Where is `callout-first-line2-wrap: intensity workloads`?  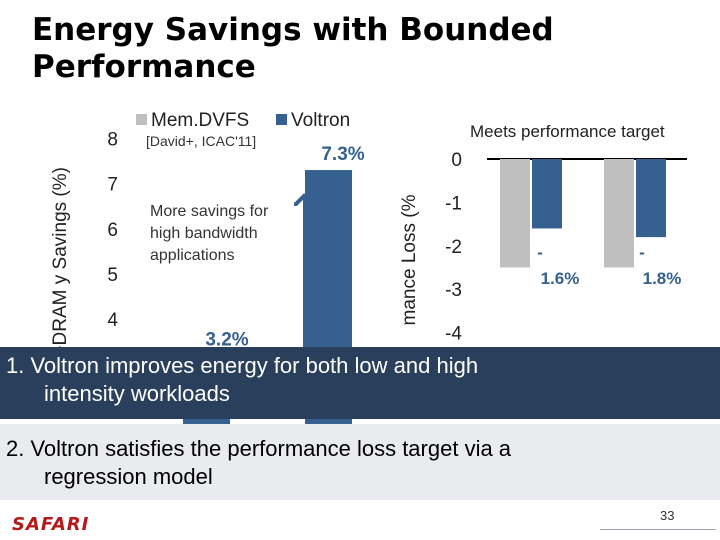 callout-first-line2-wrap: intensity workloads is located at coordinates (118, 394).